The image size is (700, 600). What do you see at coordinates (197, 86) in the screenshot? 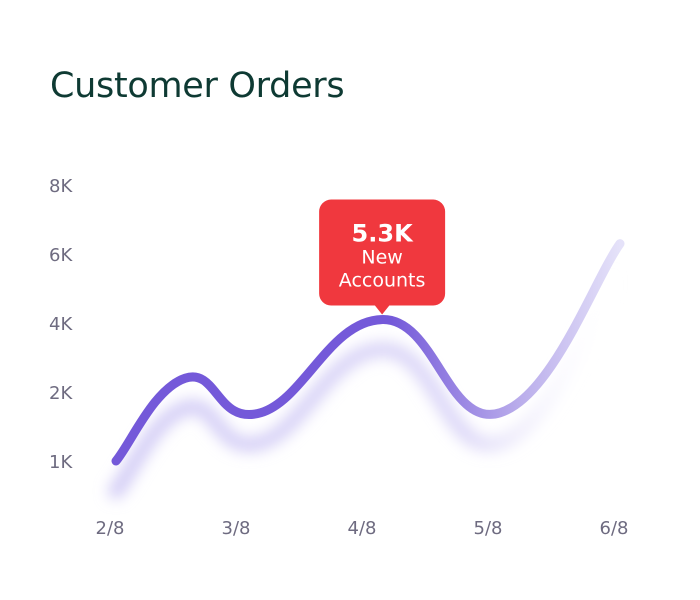
I see `chart-title: Customer Orders` at bounding box center [197, 86].